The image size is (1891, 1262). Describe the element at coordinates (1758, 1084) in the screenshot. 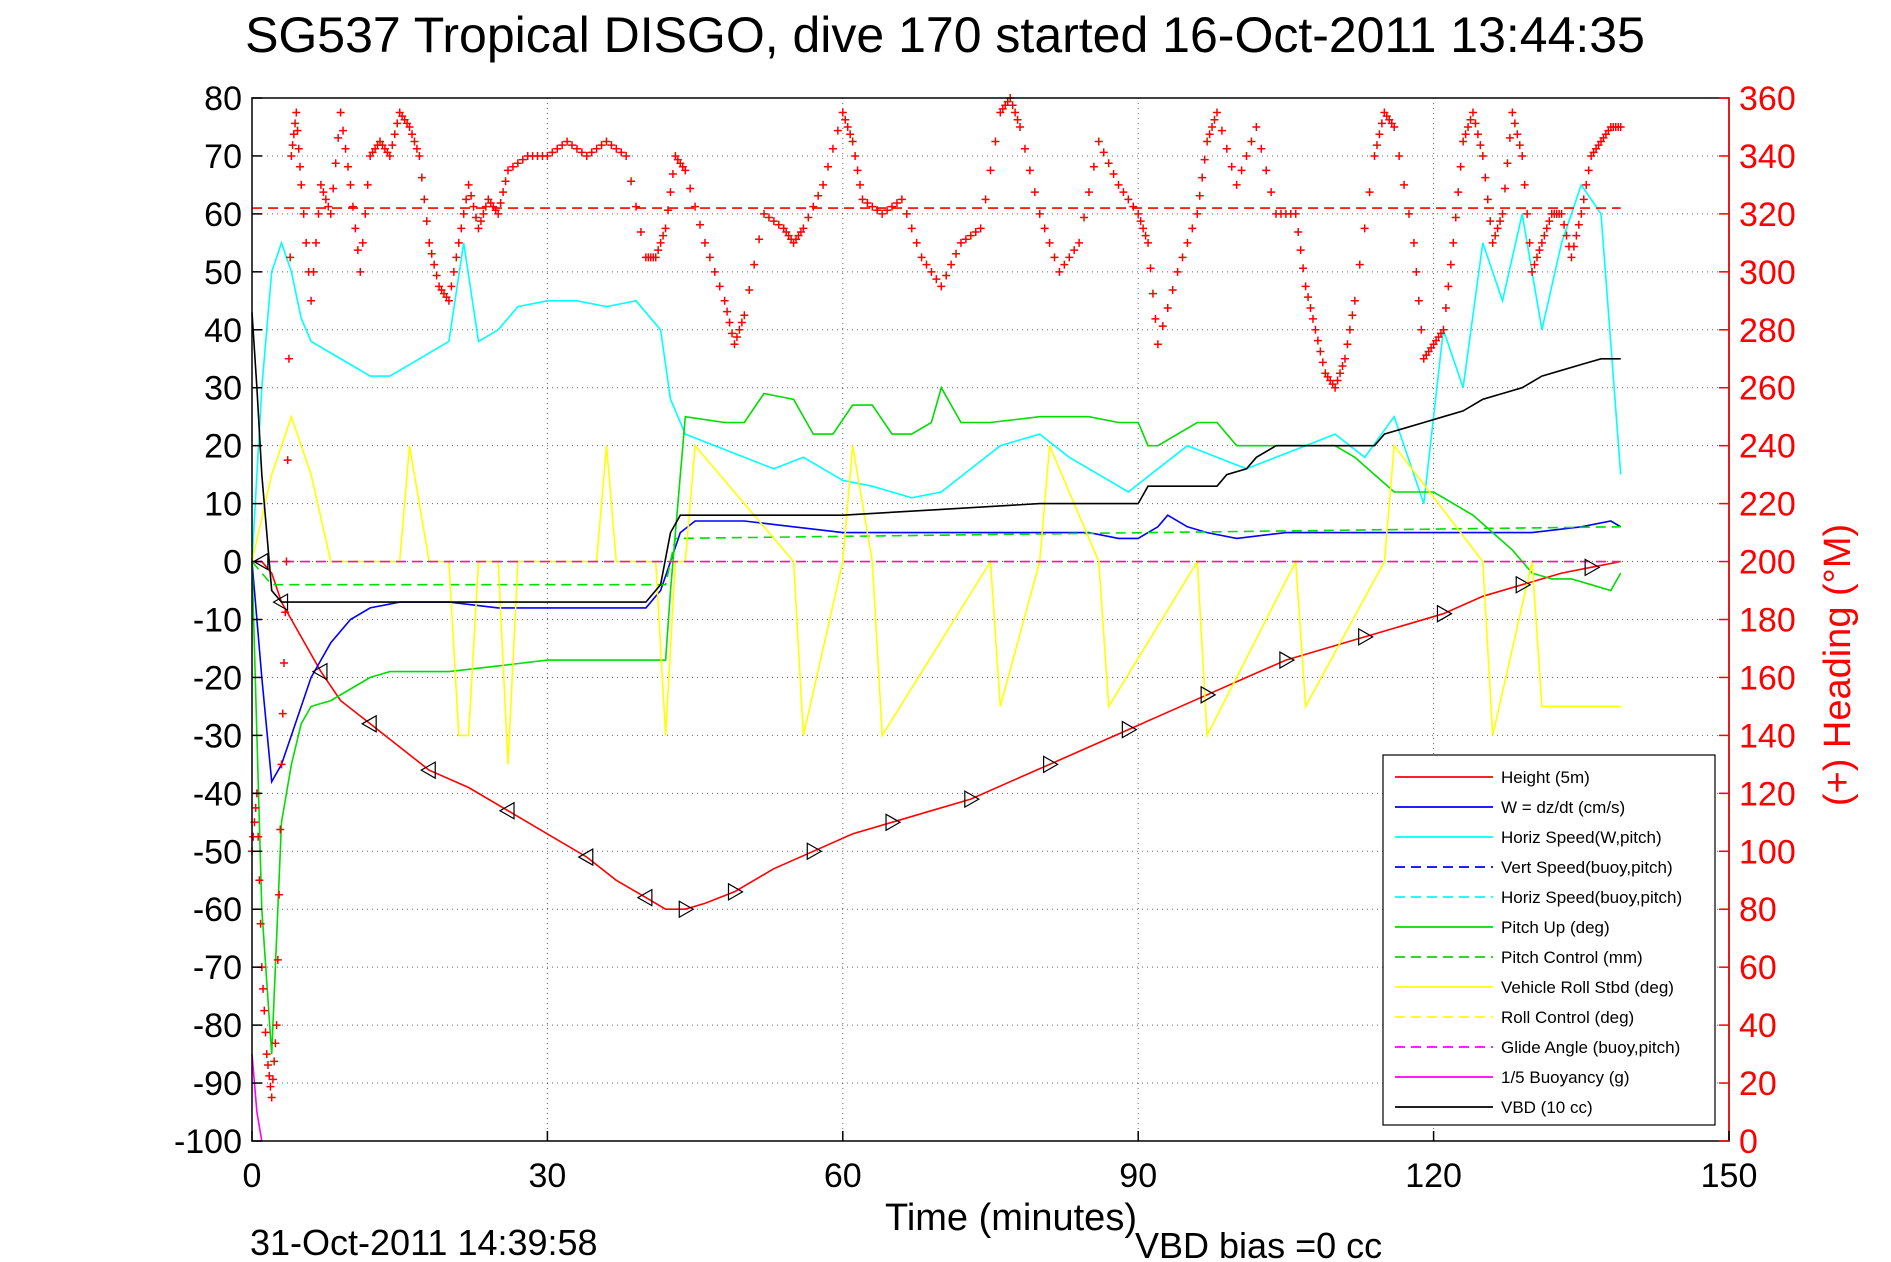

I see `right-tick-label: 20` at that location.